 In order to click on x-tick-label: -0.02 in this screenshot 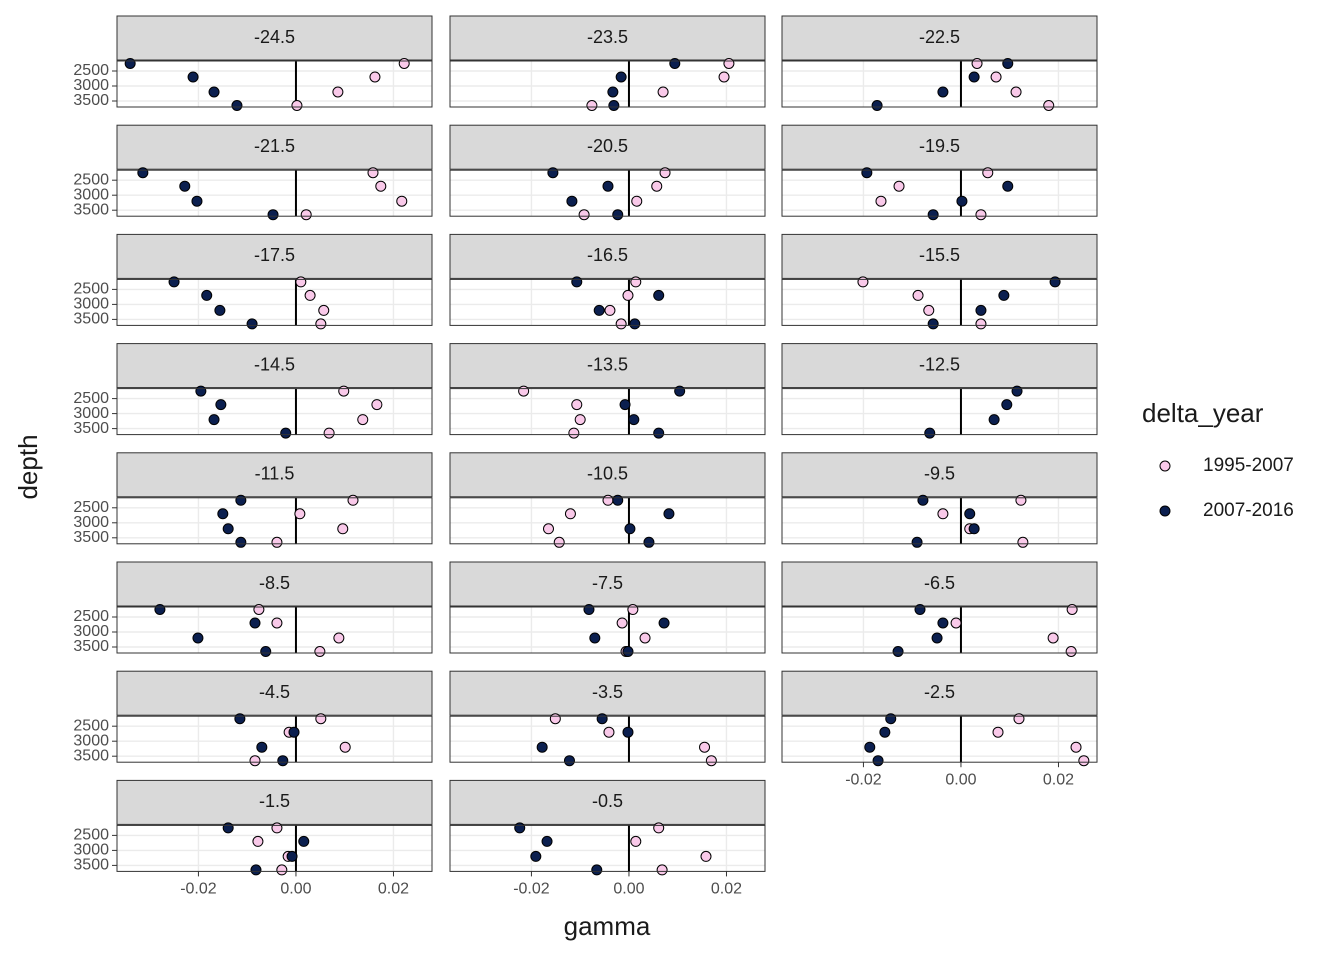, I will do `click(198, 889)`.